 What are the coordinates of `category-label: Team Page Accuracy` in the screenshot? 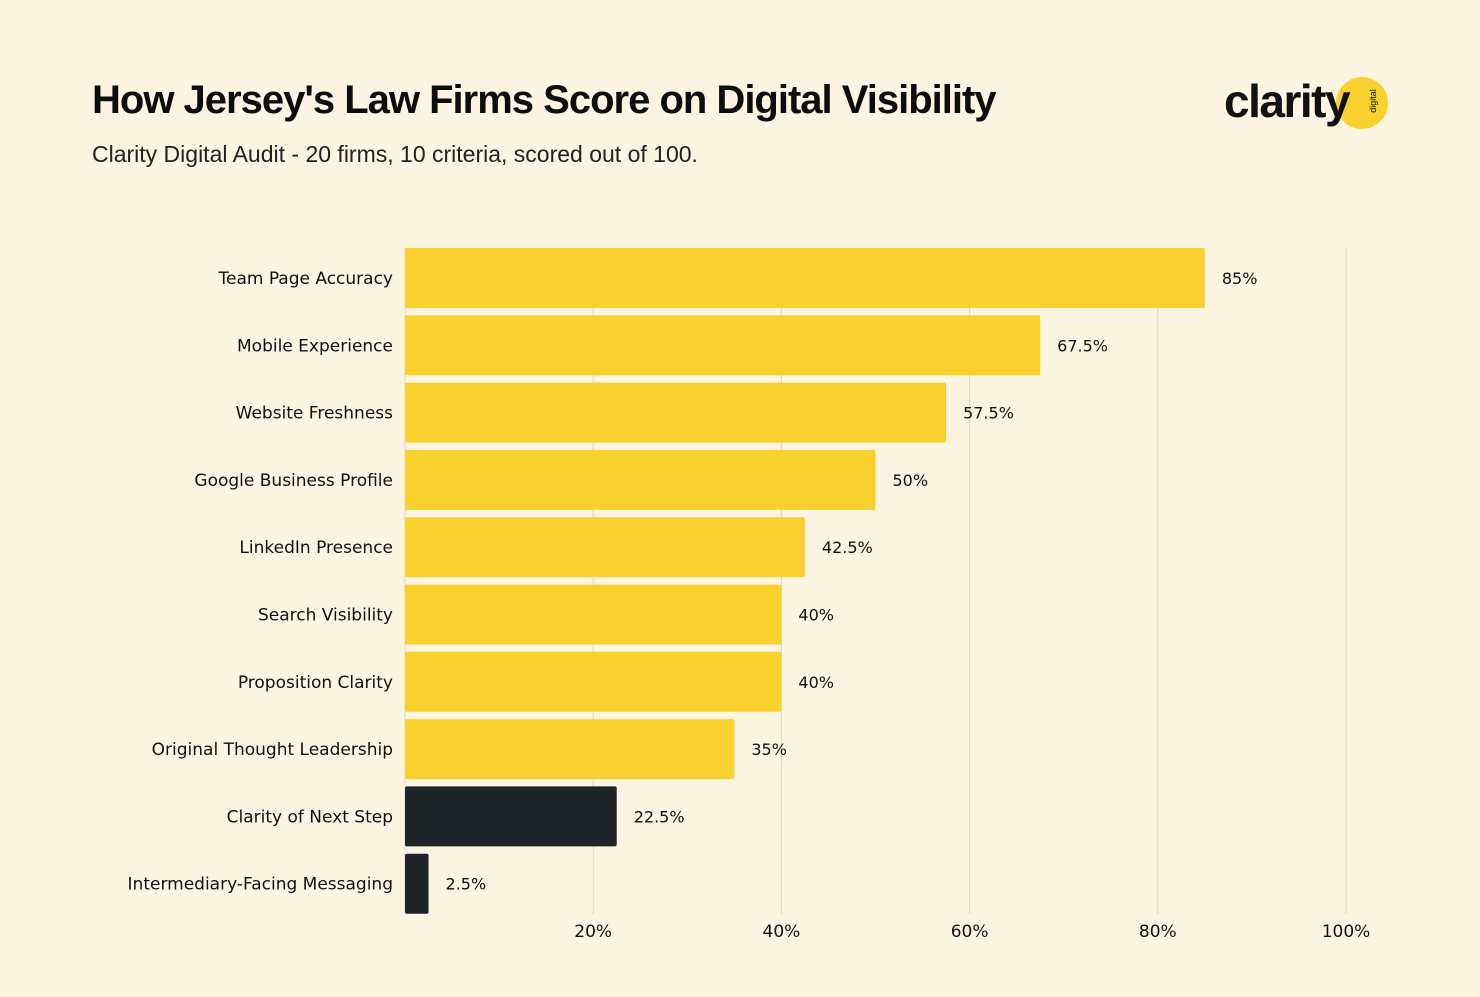 It's located at (305, 279).